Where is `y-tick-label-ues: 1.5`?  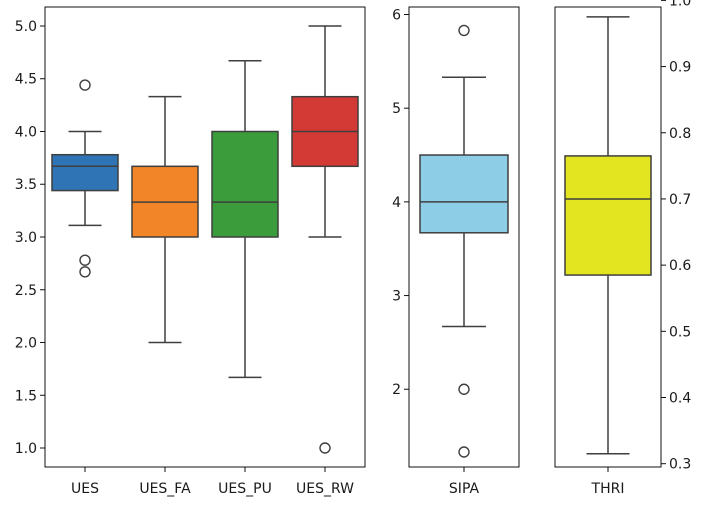 y-tick-label-ues: 1.5 is located at coordinates (26, 396).